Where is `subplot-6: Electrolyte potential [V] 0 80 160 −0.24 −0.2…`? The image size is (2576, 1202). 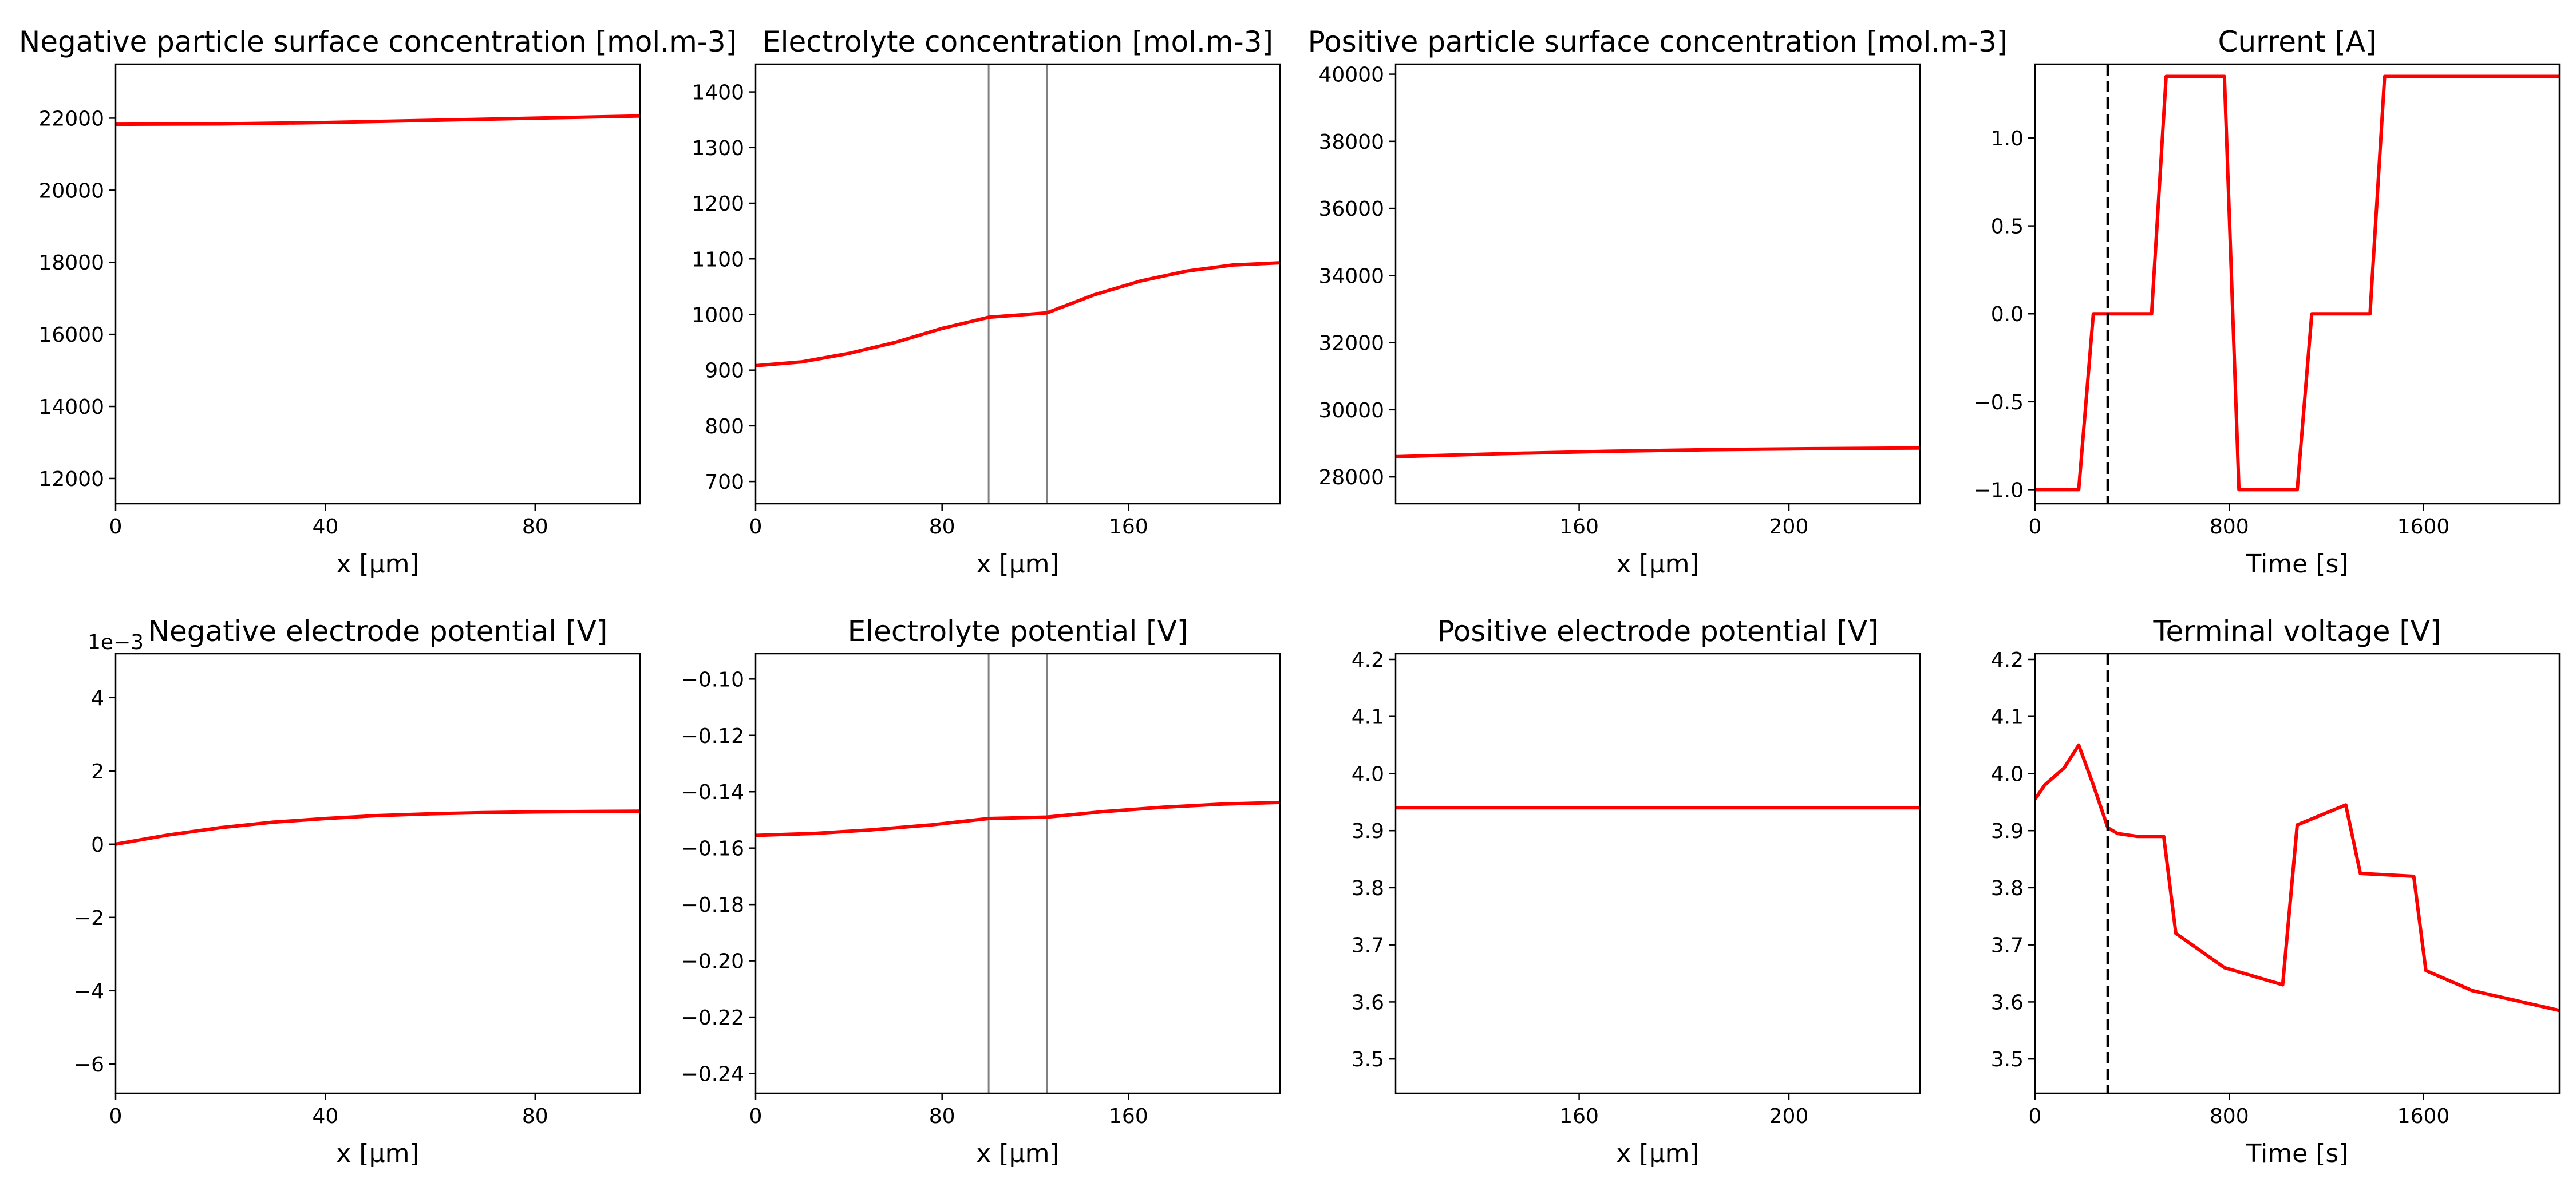 subplot-6: Electrolyte potential [V] 0 80 160 −0.24 −0.2… is located at coordinates (981, 892).